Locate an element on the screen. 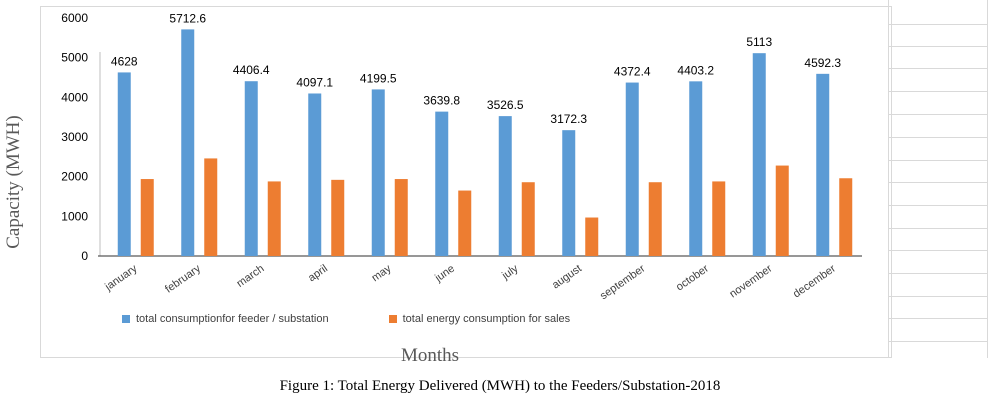  data-label: 5113 is located at coordinates (759, 42).